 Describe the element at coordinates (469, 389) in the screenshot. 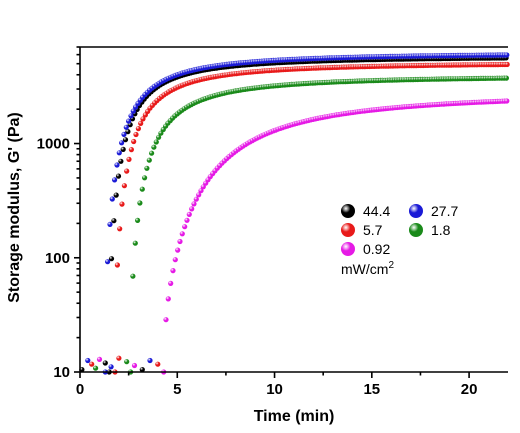

I see `x-tick-label: 20` at that location.